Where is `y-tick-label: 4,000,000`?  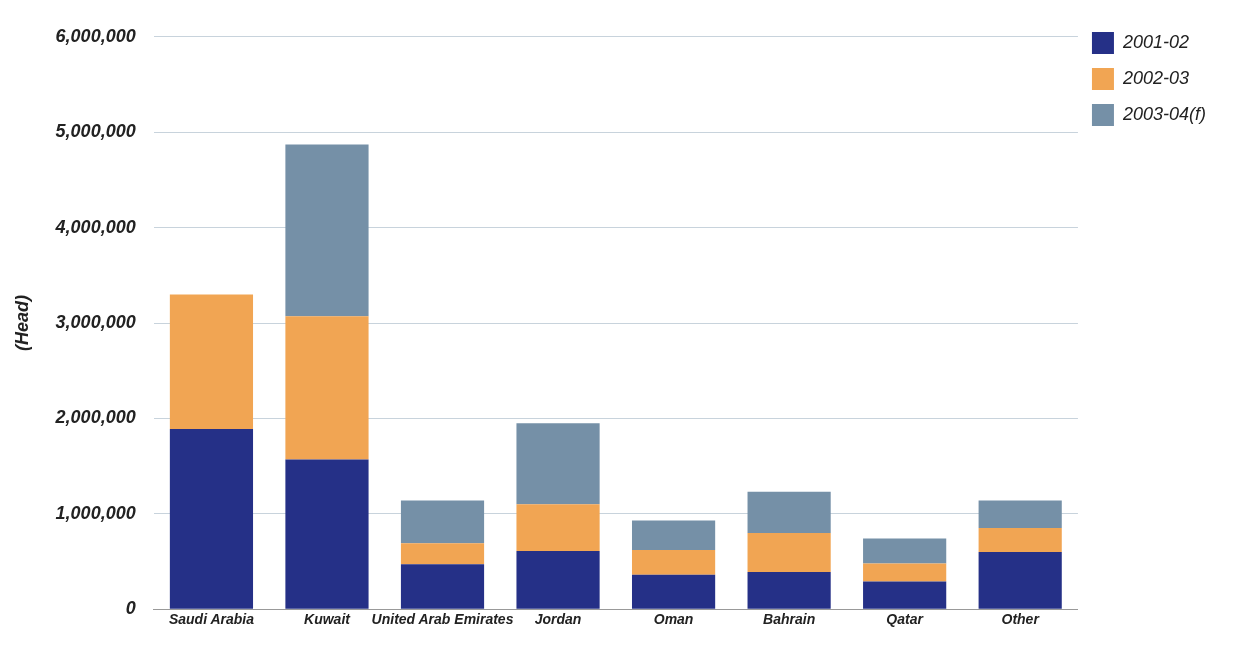
y-tick-label: 4,000,000 is located at coordinates (95, 226).